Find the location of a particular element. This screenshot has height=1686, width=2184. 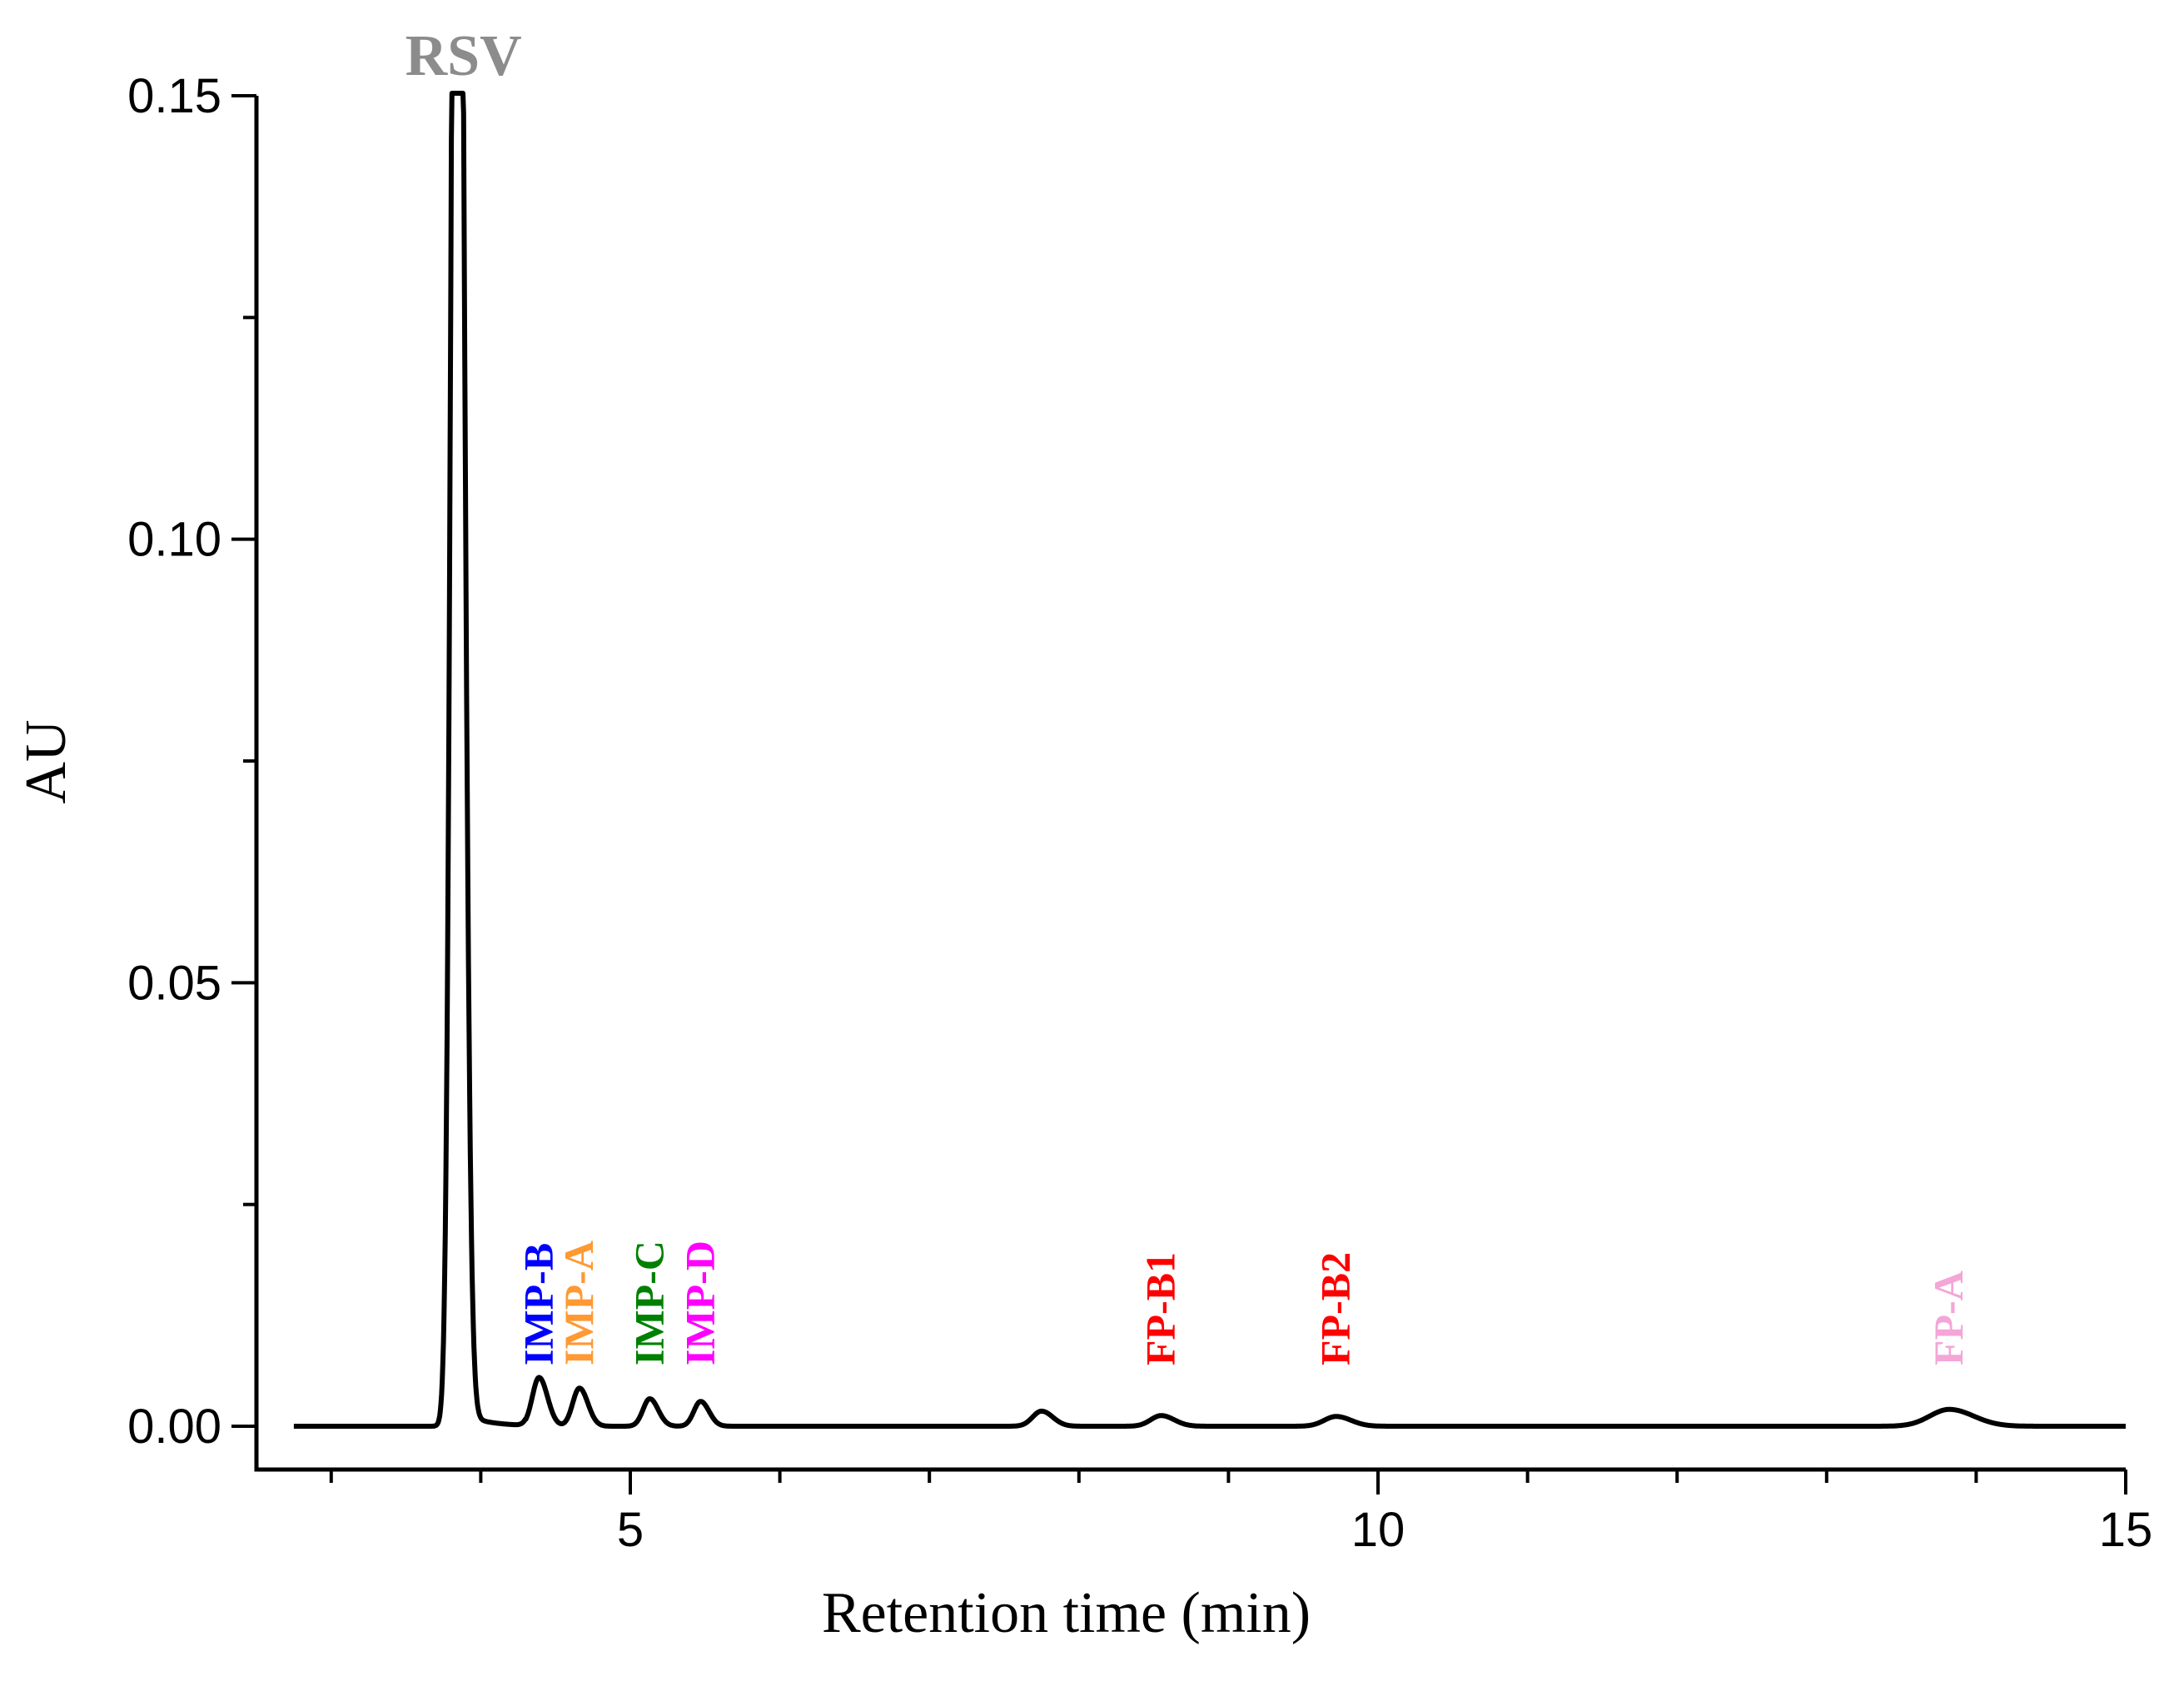

y-axis-ticks: 0.00 0.05 0.10 0.15 is located at coordinates (191, 761).